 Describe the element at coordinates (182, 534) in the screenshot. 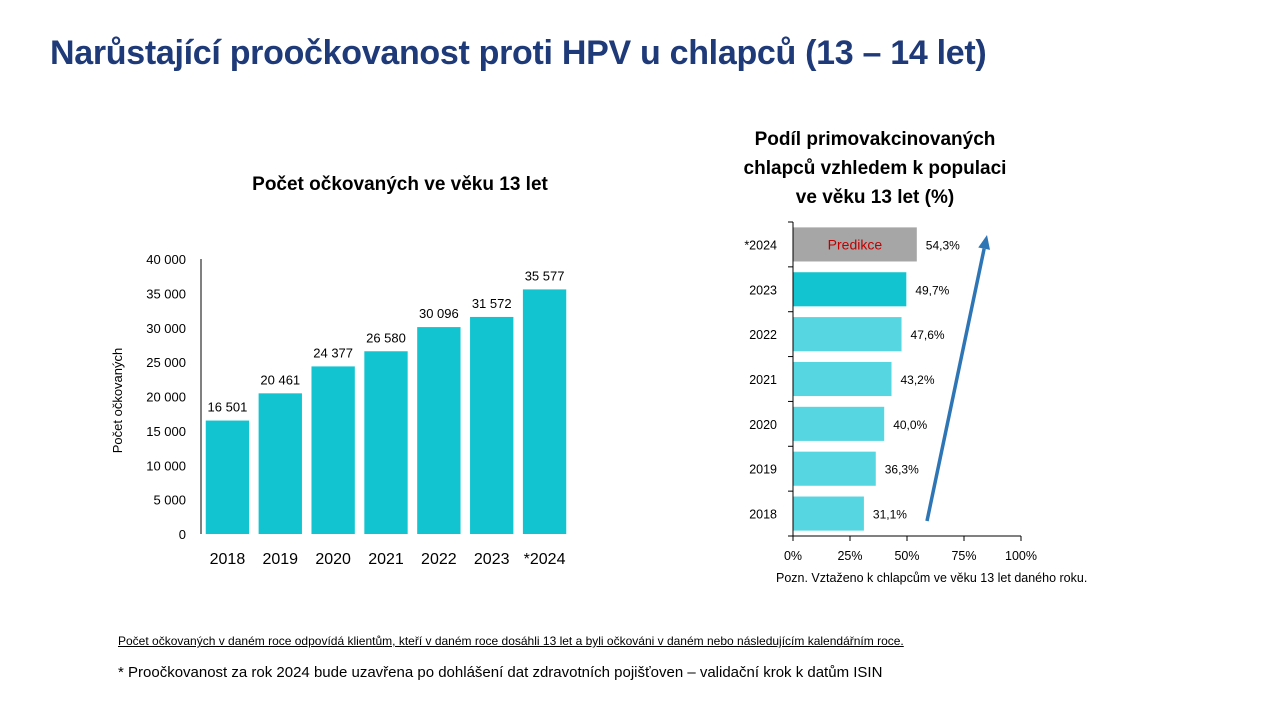

I see `count-y-tick-label: 0` at that location.